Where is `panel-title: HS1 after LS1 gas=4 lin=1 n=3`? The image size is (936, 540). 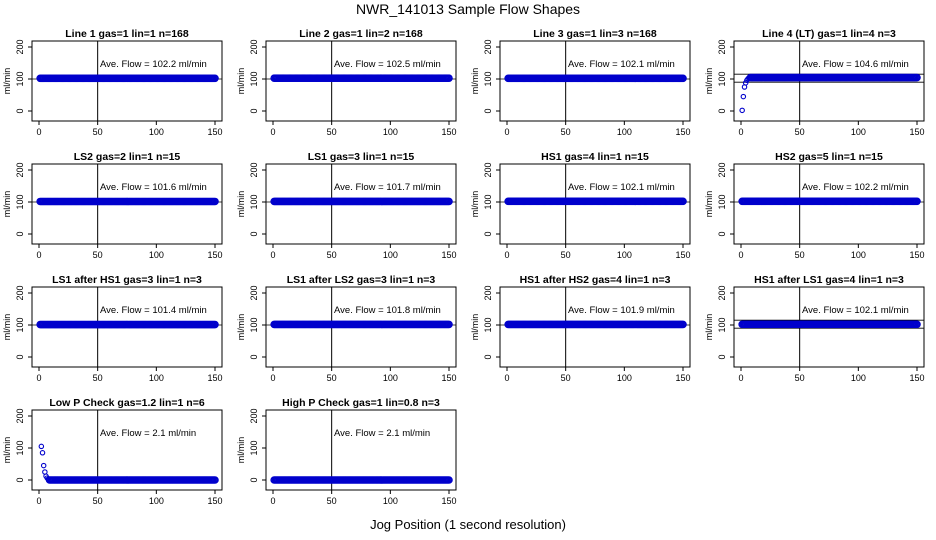 panel-title: HS1 after LS1 gas=4 lin=1 n=3 is located at coordinates (829, 280).